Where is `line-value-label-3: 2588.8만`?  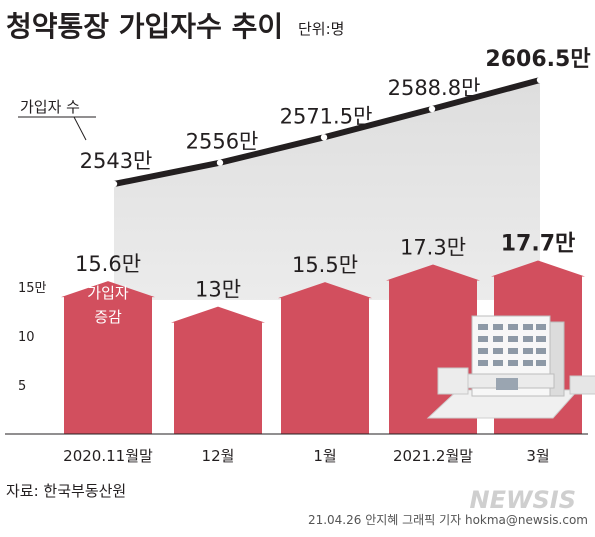 line-value-label-3: 2588.8만 is located at coordinates (434, 88).